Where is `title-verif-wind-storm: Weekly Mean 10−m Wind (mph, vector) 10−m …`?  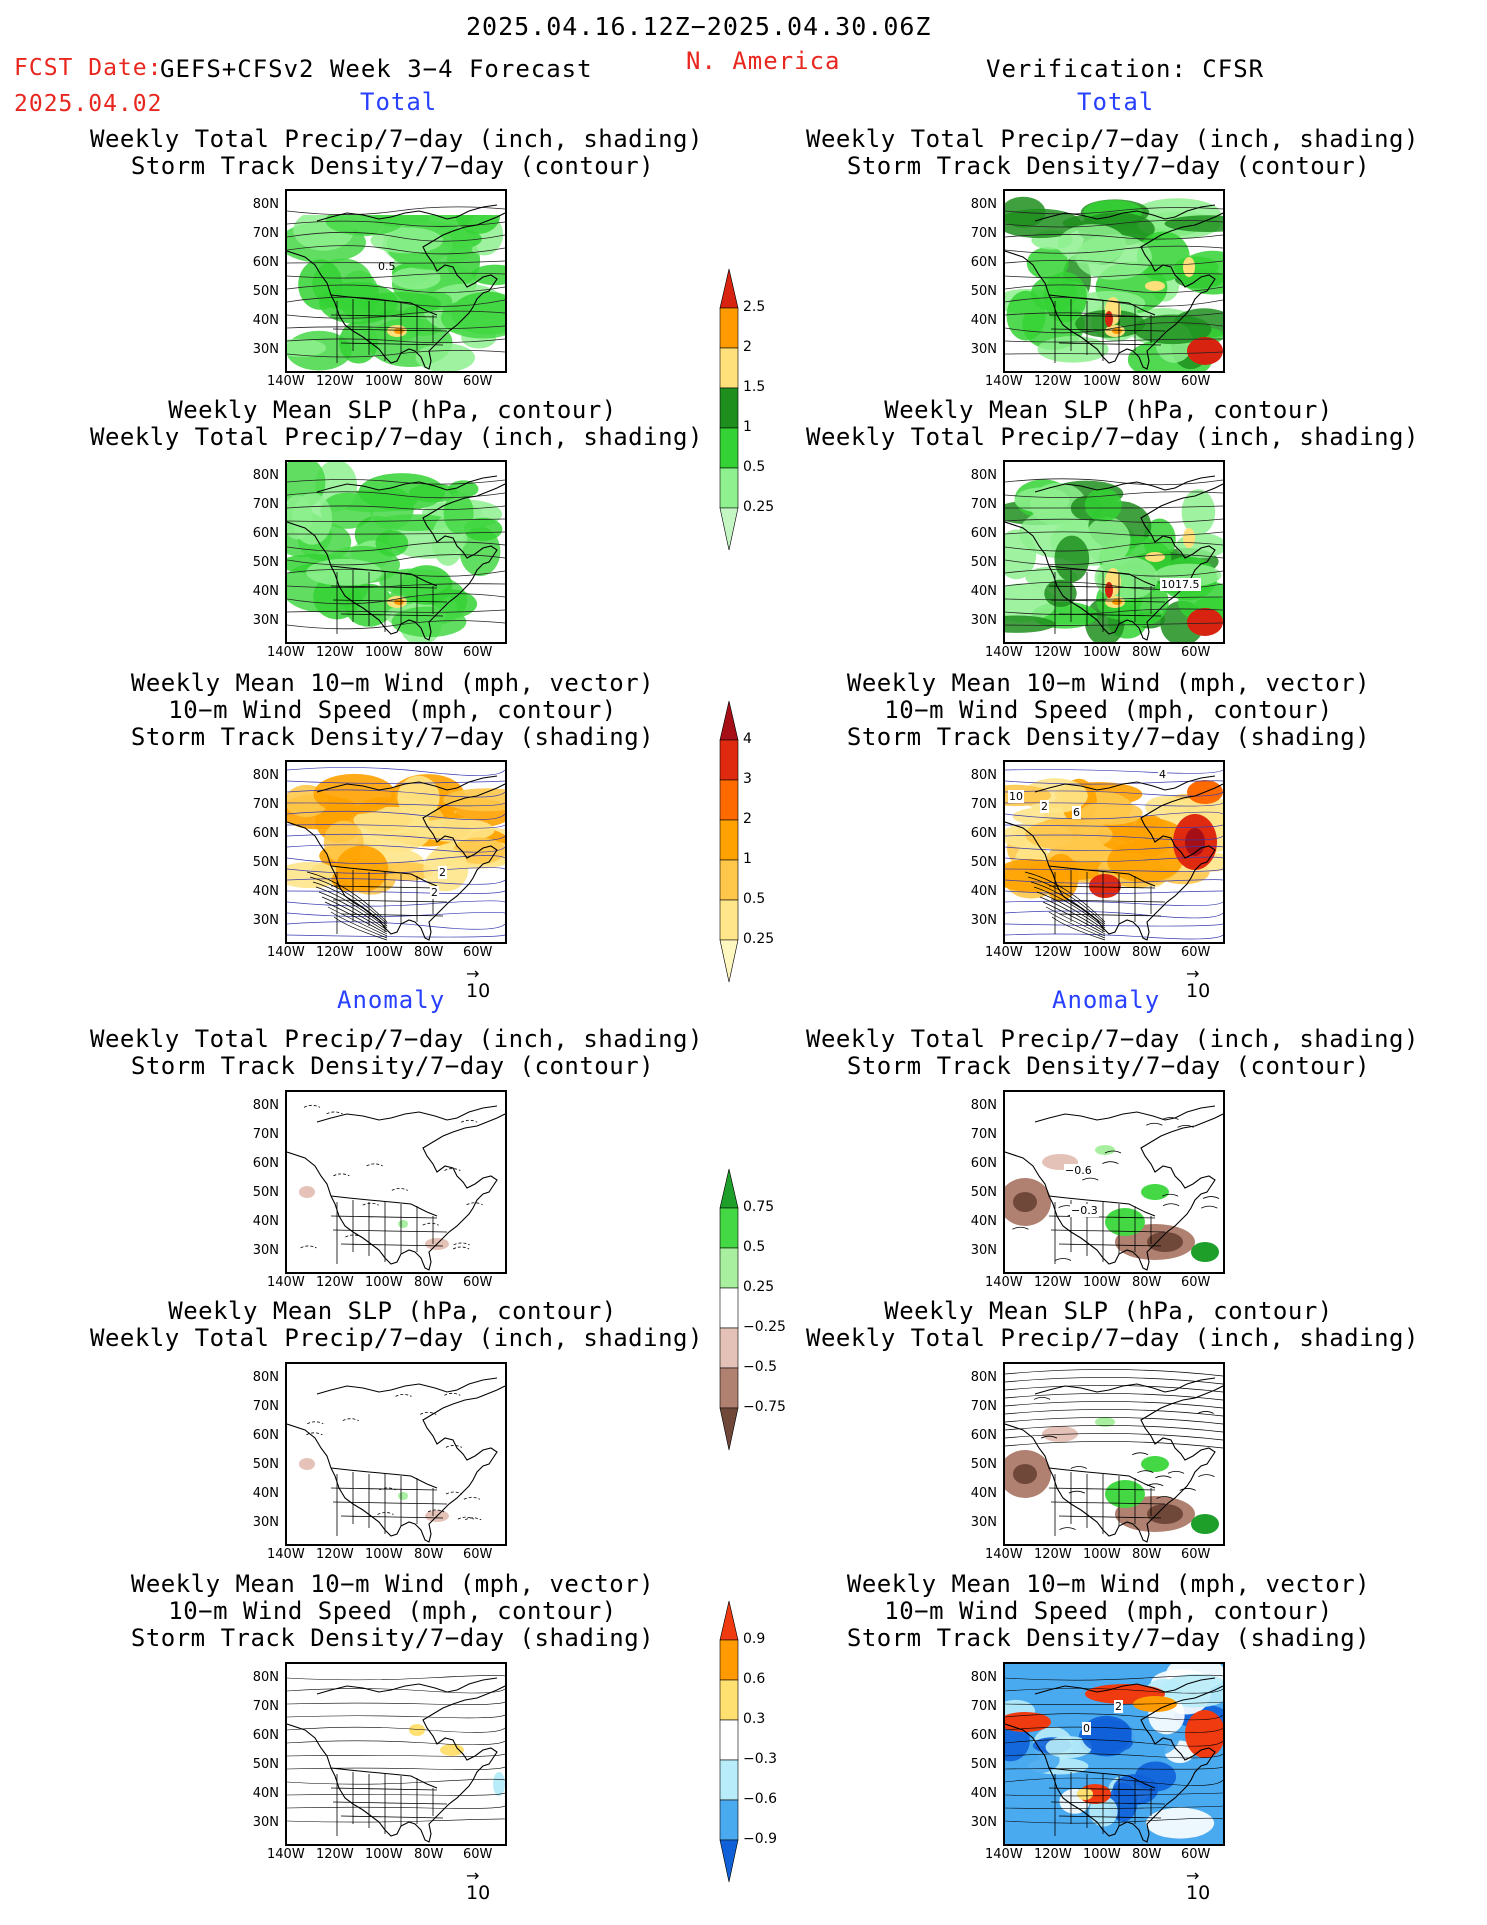 title-verif-wind-storm: Weekly Mean 10−m Wind (mph, vector) 10−m … is located at coordinates (1108, 710).